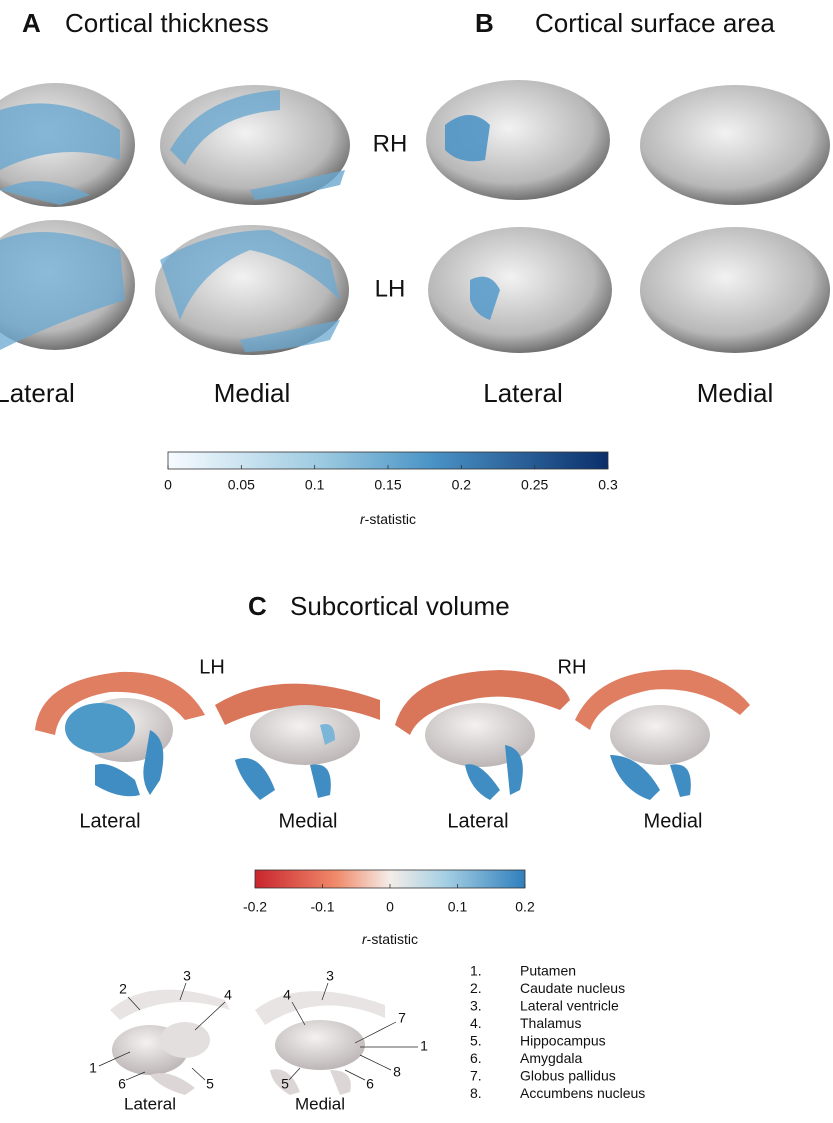  What do you see at coordinates (31, 23) in the screenshot?
I see `panel-letter: A` at bounding box center [31, 23].